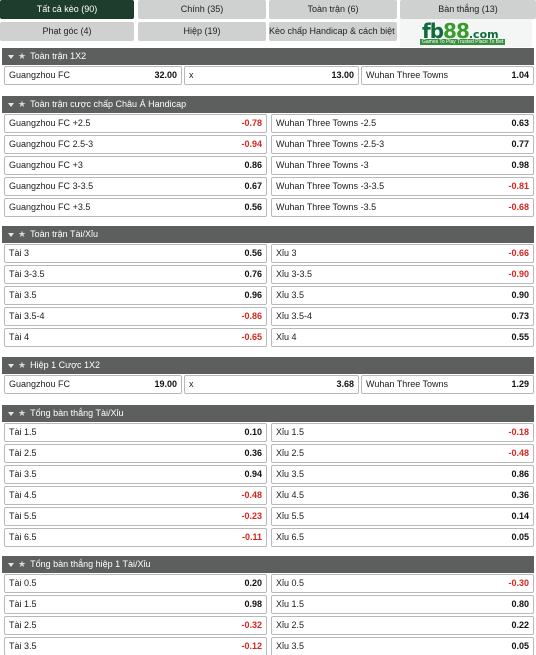 Image resolution: width=536 pixels, height=655 pixels. I want to click on tab-corners: Phạt góc (4), so click(67, 31).